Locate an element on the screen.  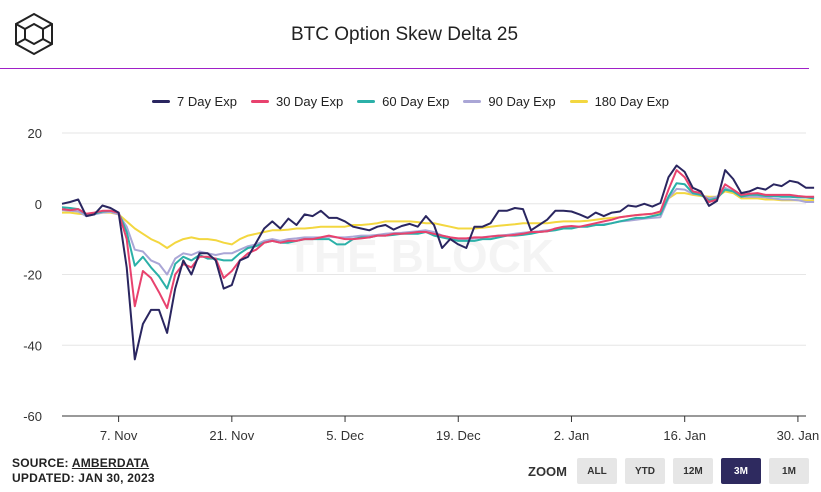
legend-item-180-day-exp: 180 Day Exp is located at coordinates (619, 101).